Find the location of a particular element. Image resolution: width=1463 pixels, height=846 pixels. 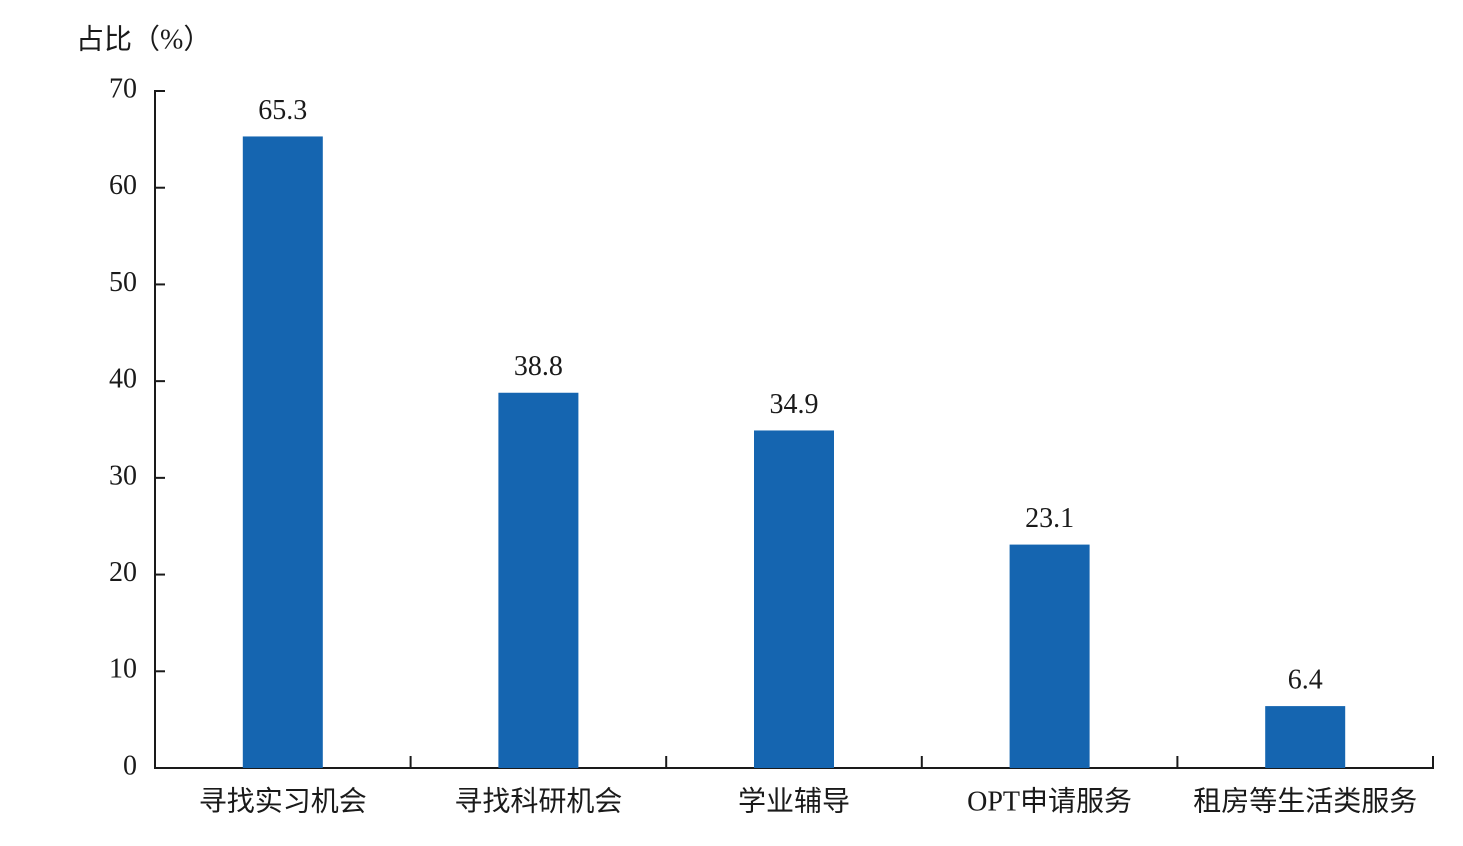

value-label: 6.4 is located at coordinates (1305, 680).